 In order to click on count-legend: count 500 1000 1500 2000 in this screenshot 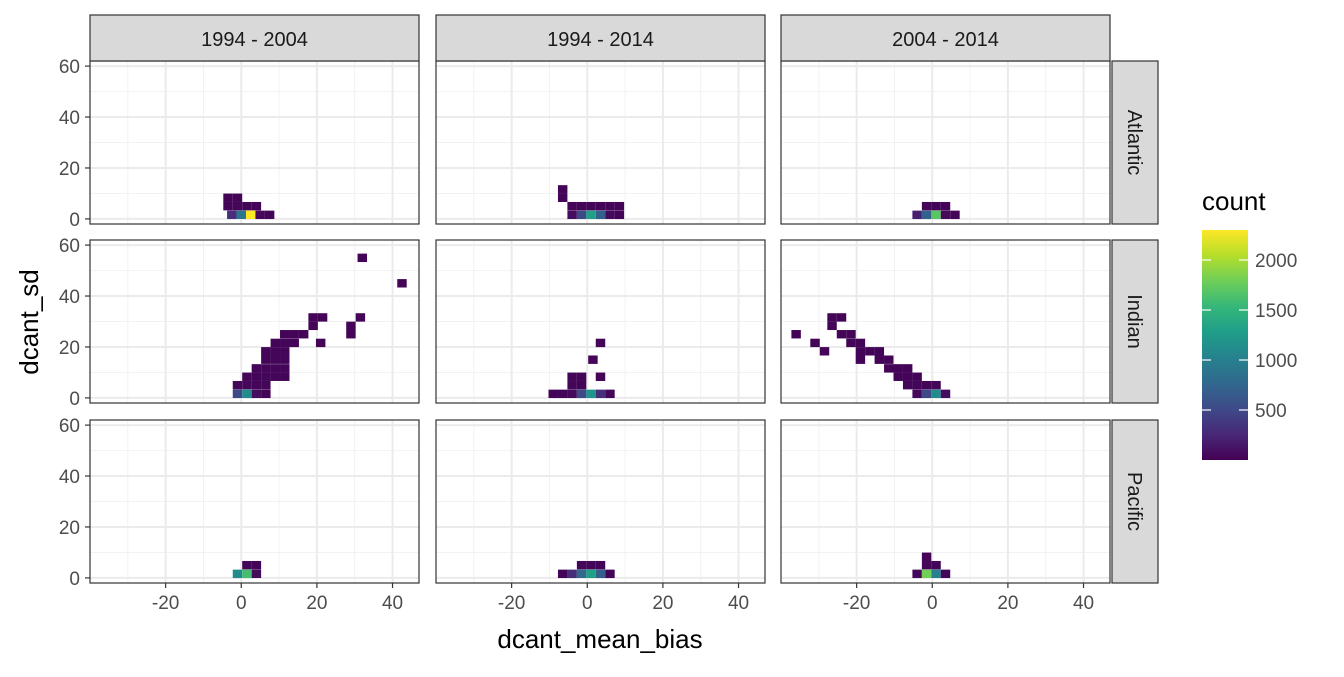, I will do `click(1249, 323)`.